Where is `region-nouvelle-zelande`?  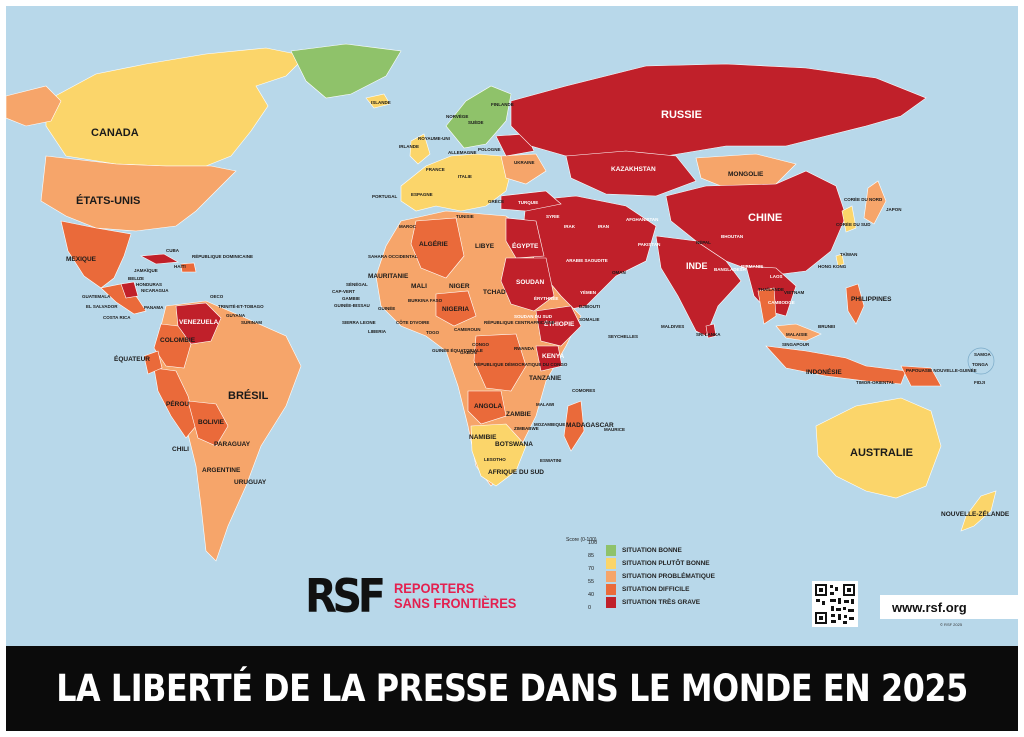 region-nouvelle-zelande is located at coordinates (978, 511).